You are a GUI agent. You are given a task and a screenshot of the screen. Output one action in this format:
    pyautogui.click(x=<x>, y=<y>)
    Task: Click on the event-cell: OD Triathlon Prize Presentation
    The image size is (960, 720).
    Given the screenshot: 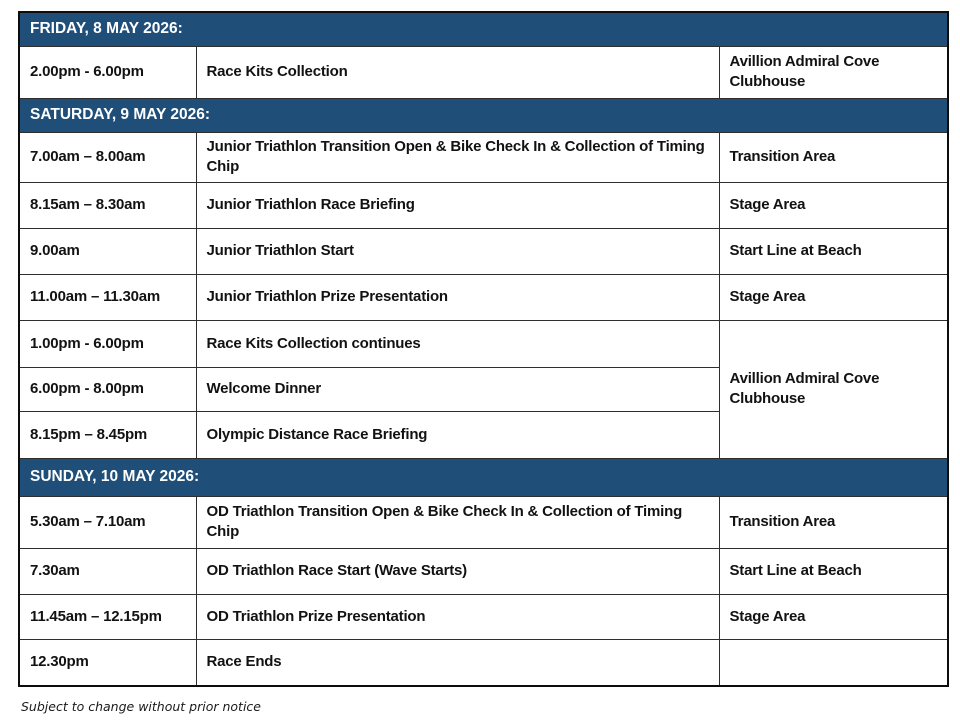 What is the action you would take?
    pyautogui.click(x=457, y=616)
    